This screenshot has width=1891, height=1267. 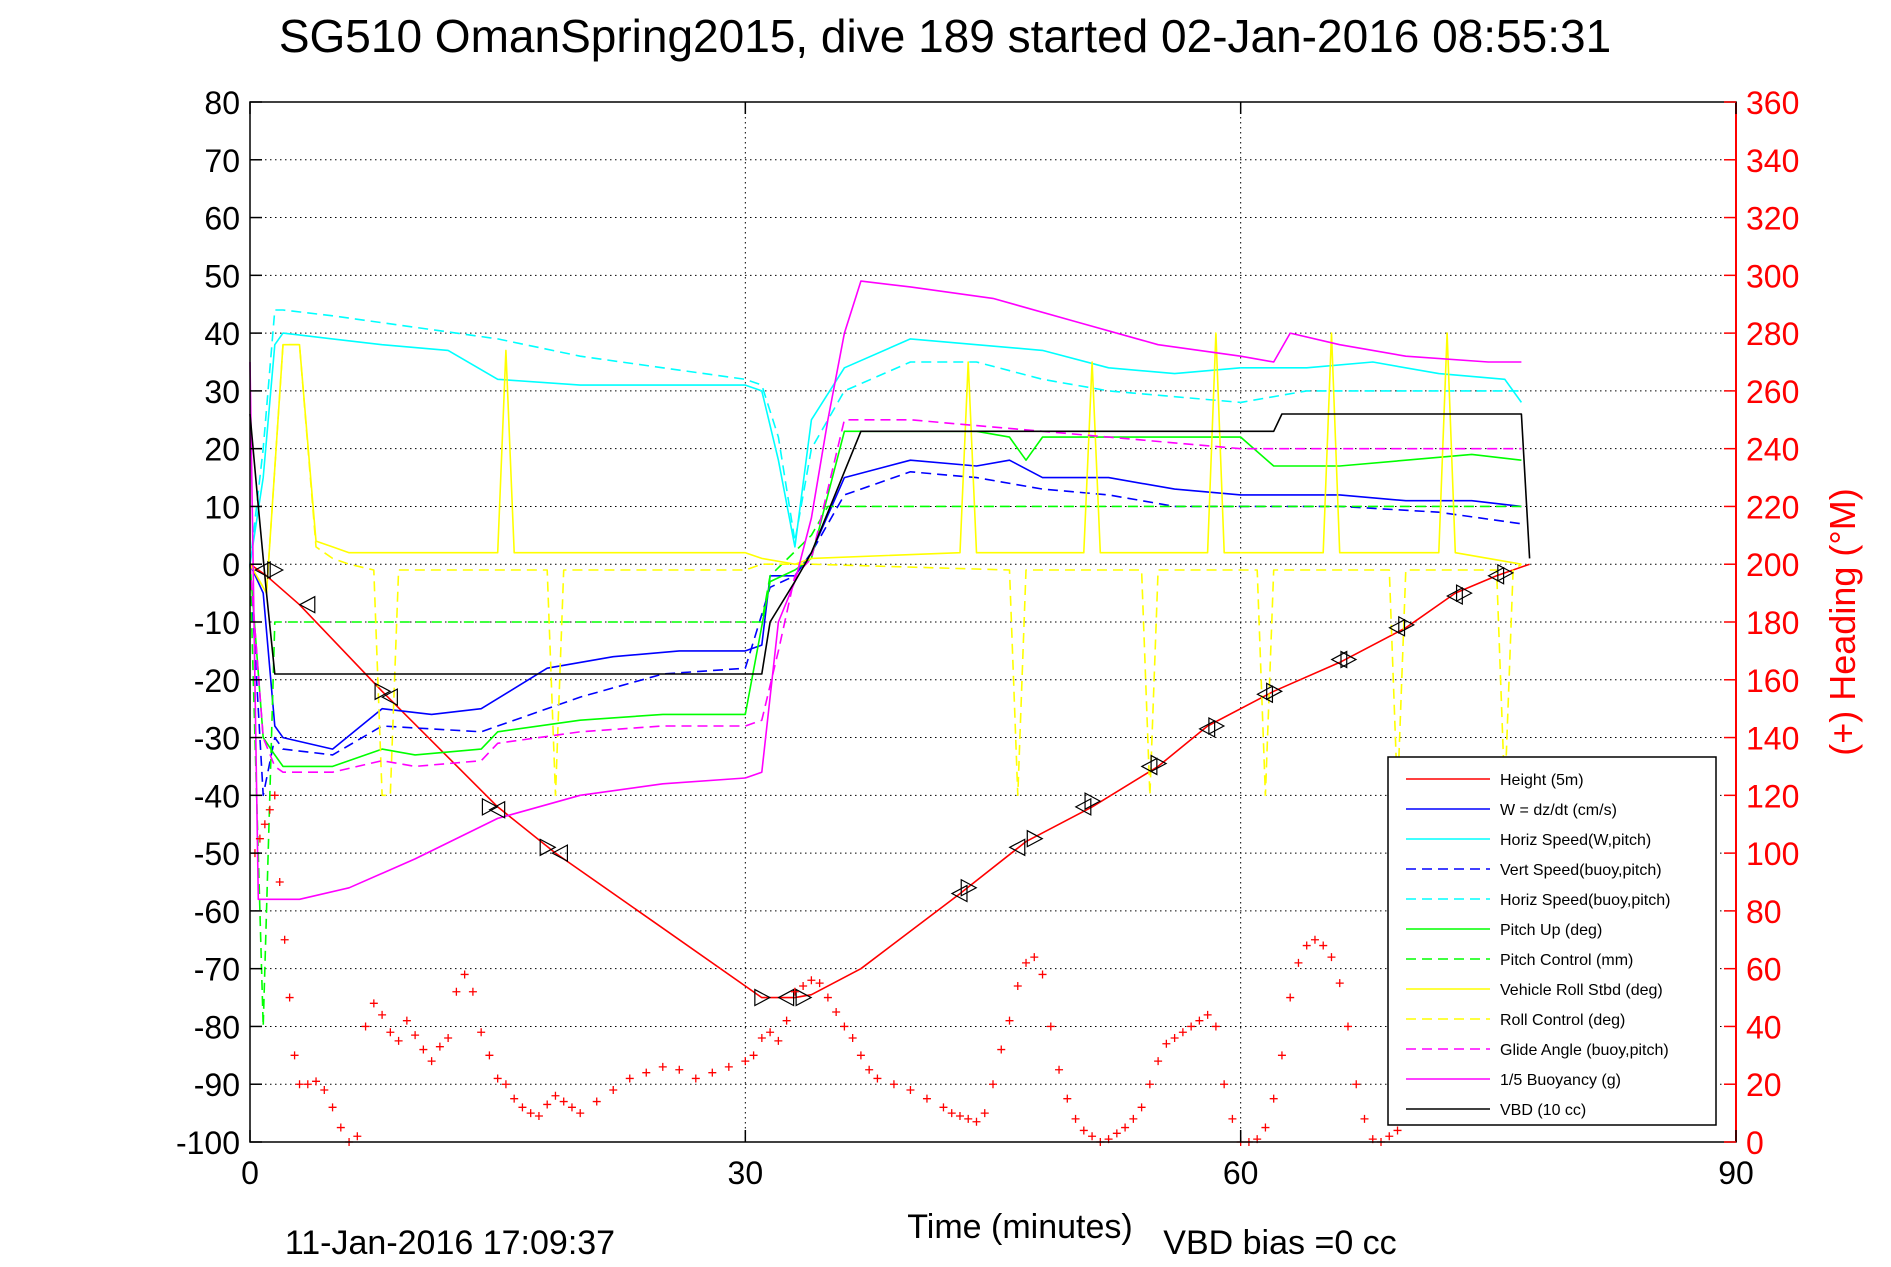 I want to click on y-right-tick-label: 240, so click(x=1772, y=450).